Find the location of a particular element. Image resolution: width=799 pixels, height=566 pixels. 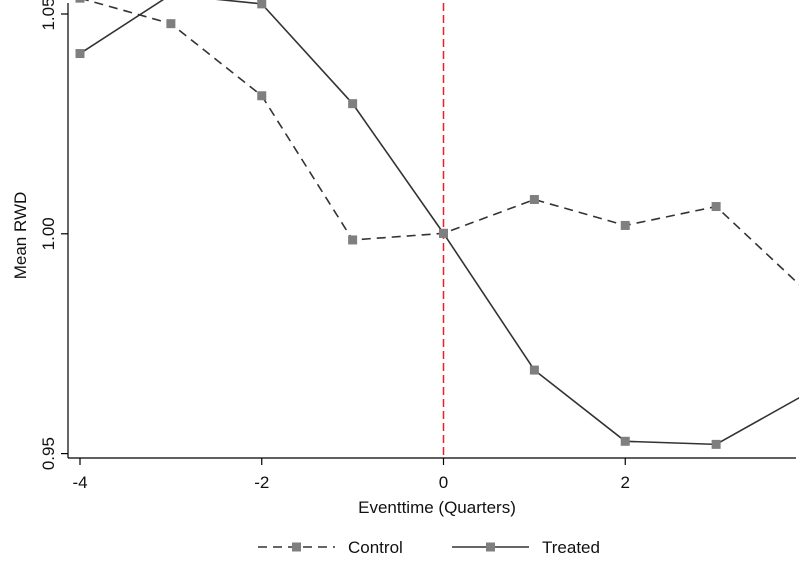

legend-marker-treated is located at coordinates (490, 547).